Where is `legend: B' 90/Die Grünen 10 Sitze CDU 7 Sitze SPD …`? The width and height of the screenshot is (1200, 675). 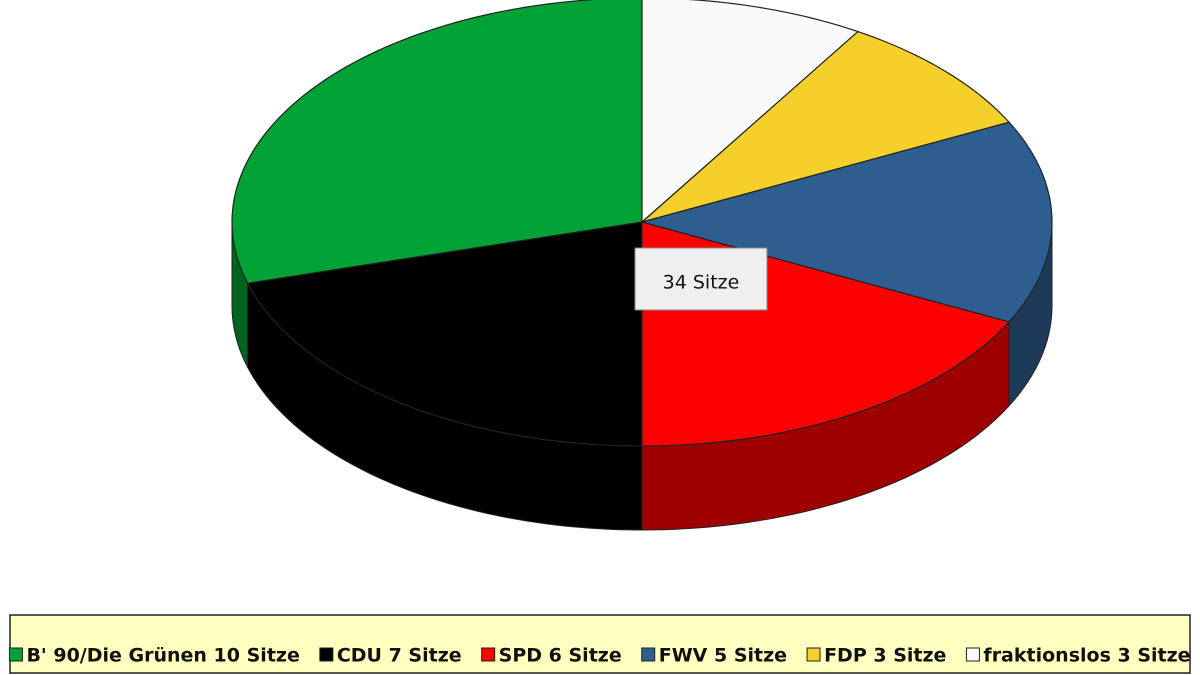 legend: B' 90/Die Grünen 10 Sitze CDU 7 Sitze SPD … is located at coordinates (599, 656).